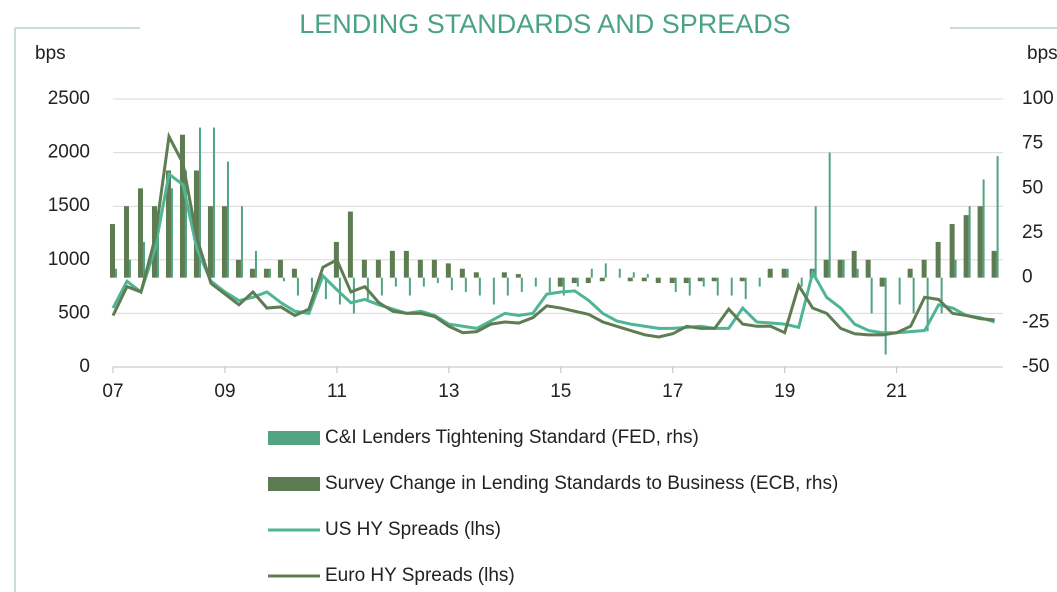  What do you see at coordinates (1027, 277) in the screenshot?
I see `y2-tick-label: 0` at bounding box center [1027, 277].